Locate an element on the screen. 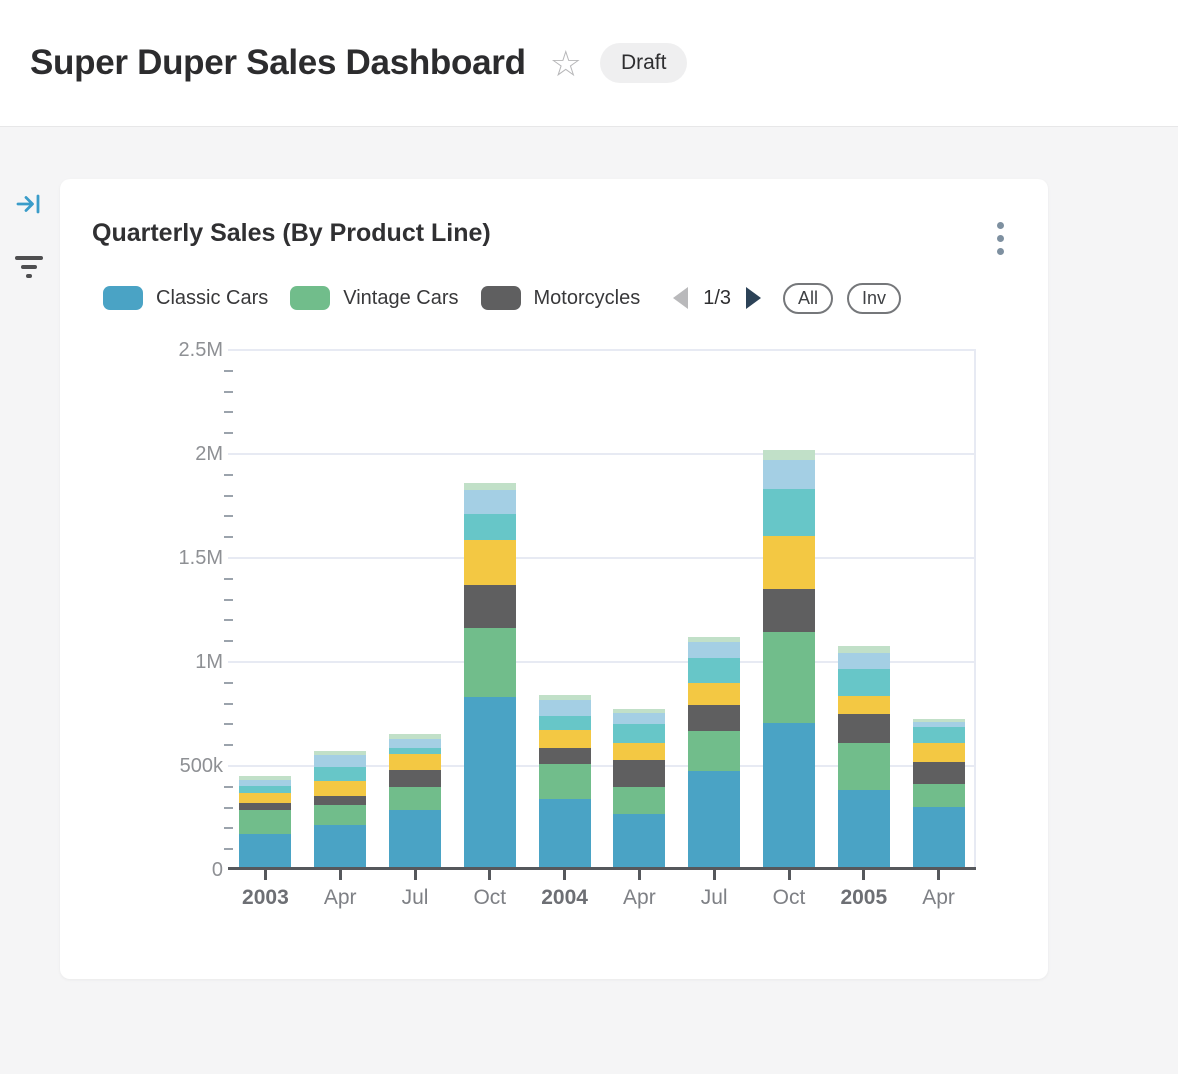 This screenshot has width=1178, height=1074. legend-next-icon is located at coordinates (754, 298).